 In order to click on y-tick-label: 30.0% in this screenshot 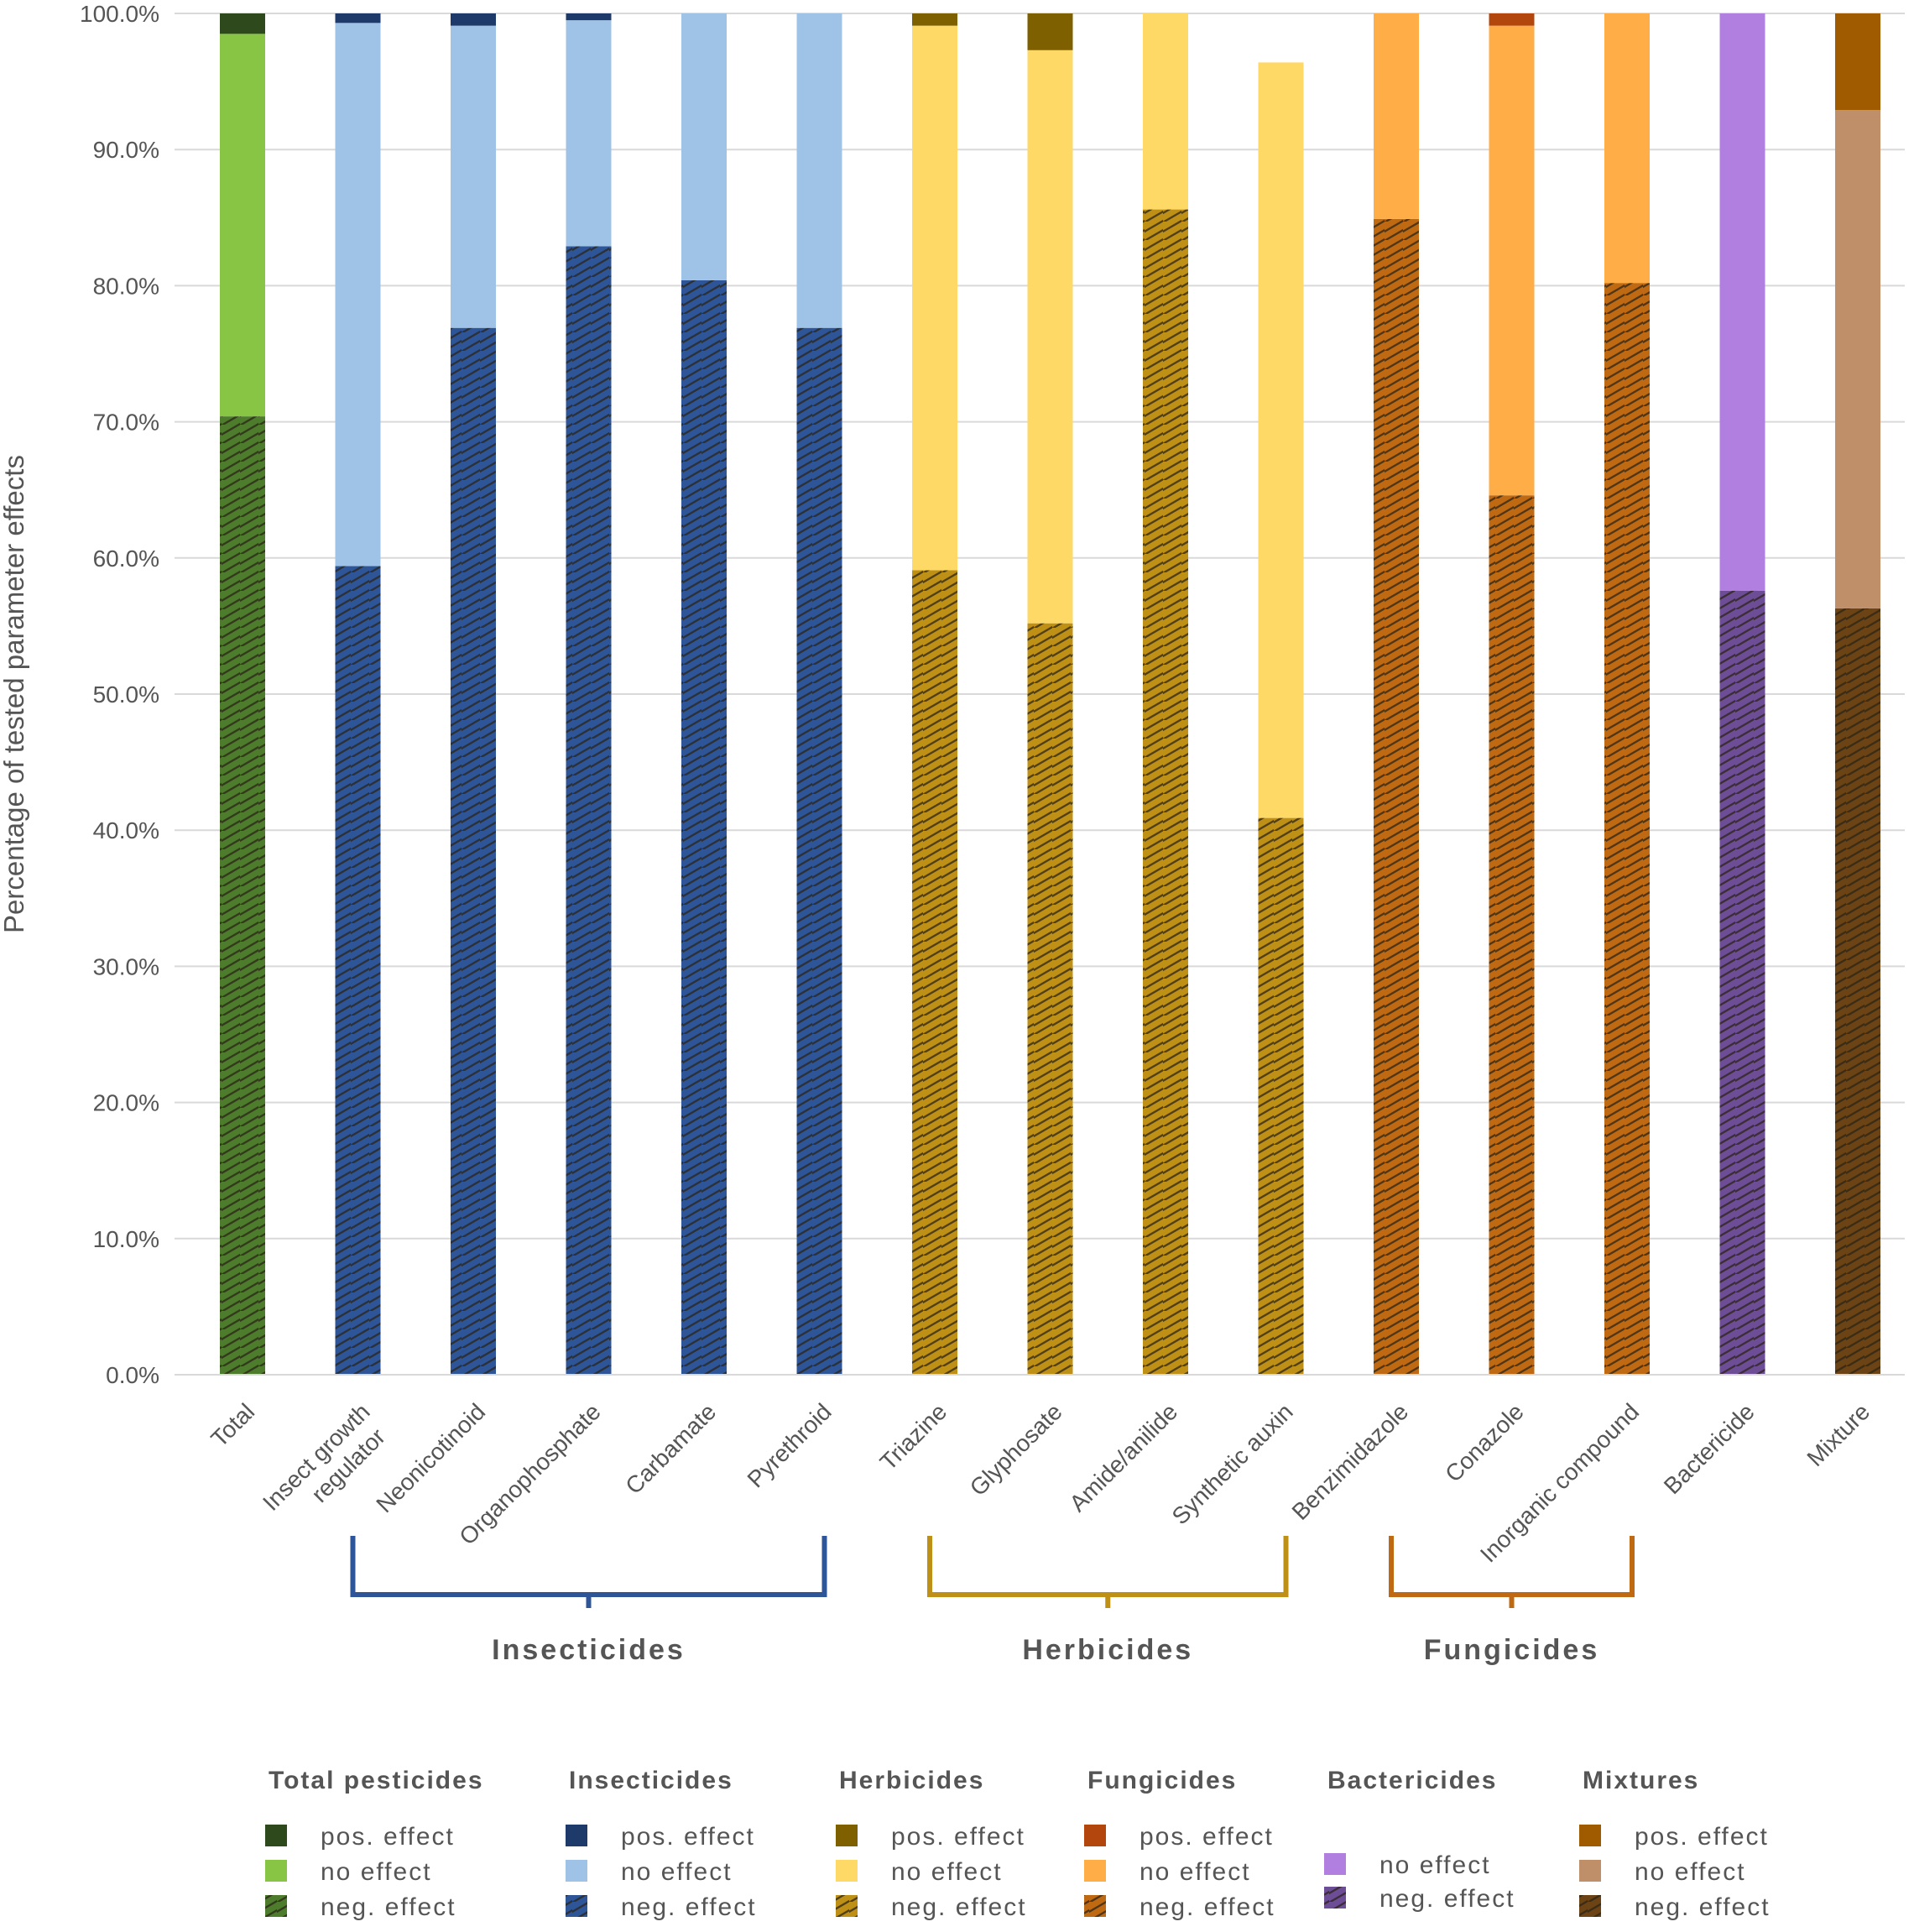, I will do `click(126, 966)`.